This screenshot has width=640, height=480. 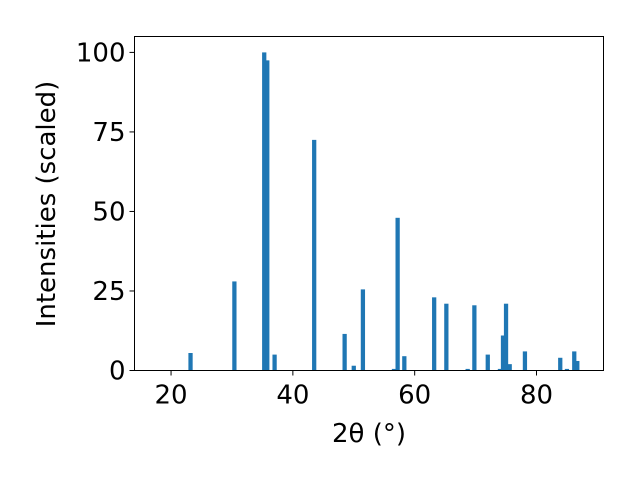 What do you see at coordinates (108, 292) in the screenshot?
I see `y-tick-label-25: 25` at bounding box center [108, 292].